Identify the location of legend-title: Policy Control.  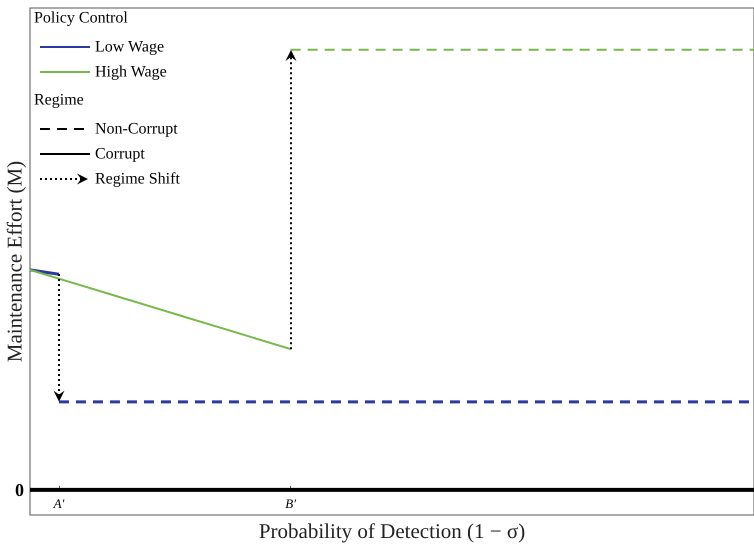
(81, 18).